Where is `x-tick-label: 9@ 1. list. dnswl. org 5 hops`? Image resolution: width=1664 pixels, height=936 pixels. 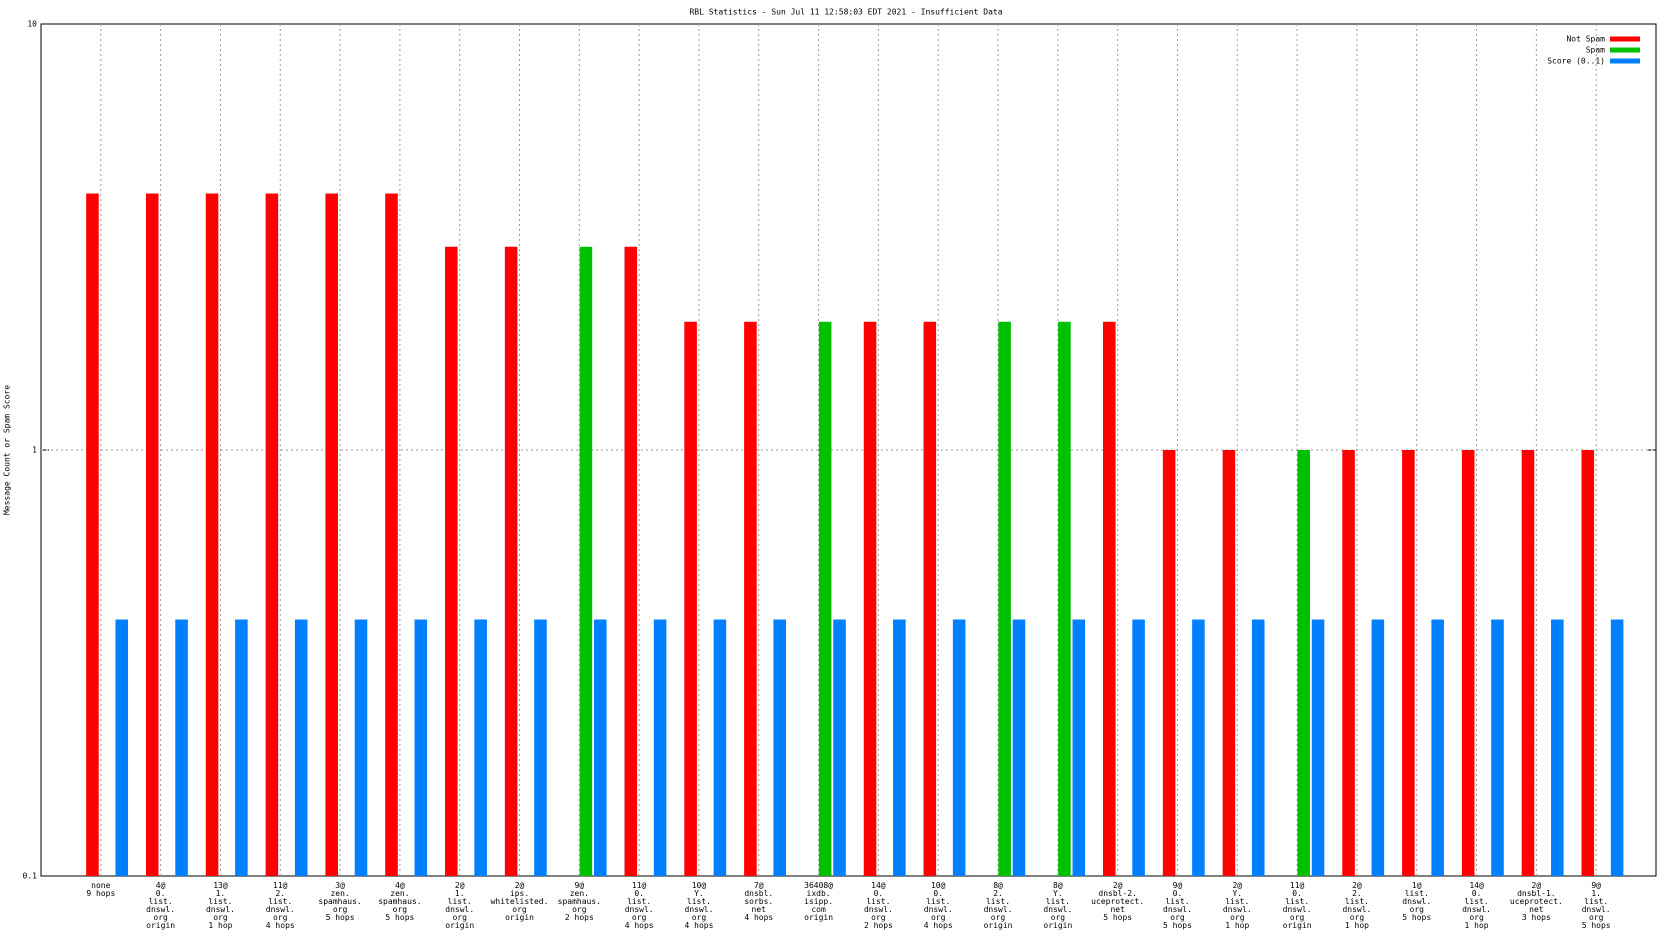 x-tick-label: 9@ 1. list. dnswl. org 5 hops is located at coordinates (1596, 905).